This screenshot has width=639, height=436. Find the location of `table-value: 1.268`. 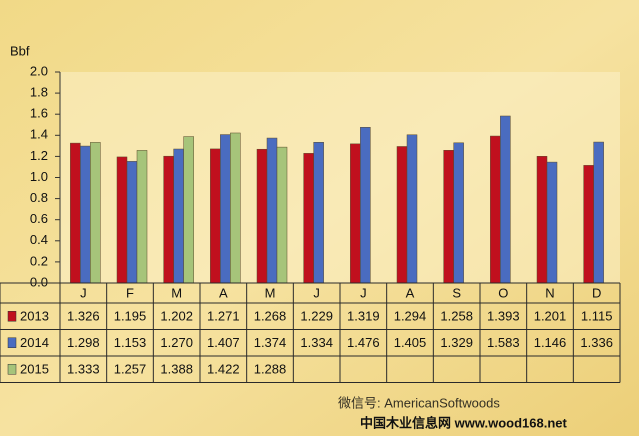

table-value: 1.268 is located at coordinates (270, 316).